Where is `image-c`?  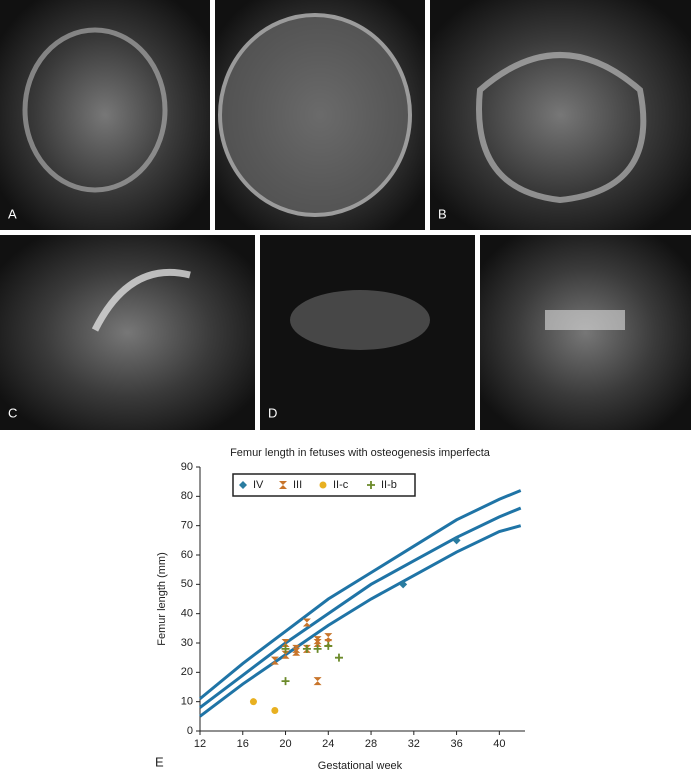
image-c is located at coordinates (127, 332).